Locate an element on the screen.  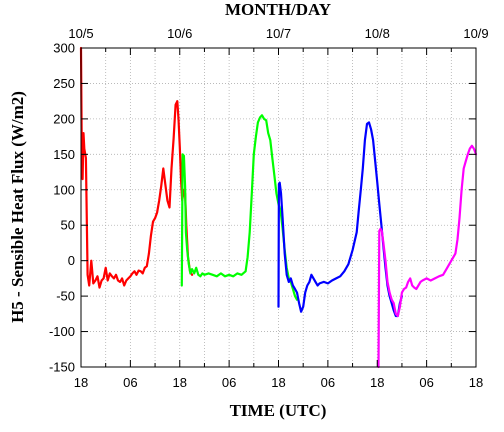
x-tick-label-top: 10/9 is located at coordinates (475, 33).